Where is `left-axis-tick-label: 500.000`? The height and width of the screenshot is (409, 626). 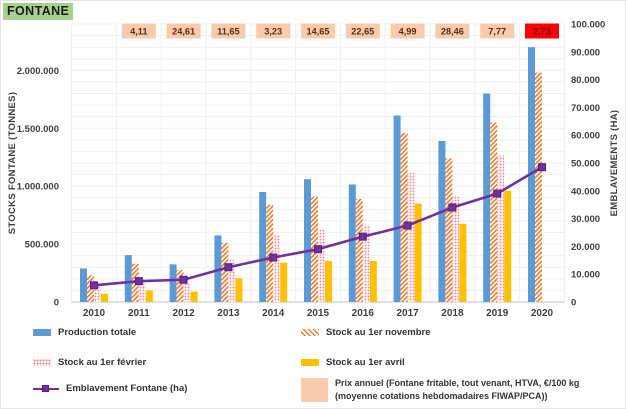 left-axis-tick-label: 500.000 is located at coordinates (42, 245).